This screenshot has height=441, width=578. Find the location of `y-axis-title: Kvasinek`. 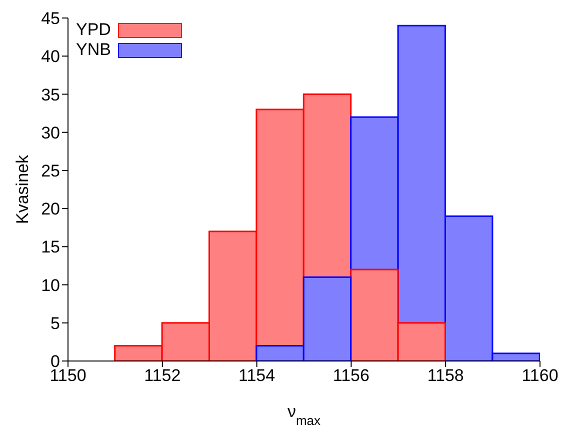

y-axis-title: Kvasinek is located at coordinates (22, 189).